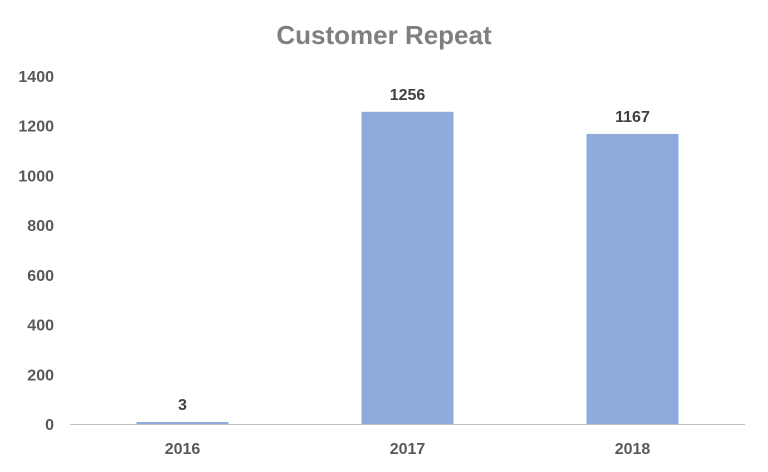 The height and width of the screenshot is (472, 768). What do you see at coordinates (36, 77) in the screenshot?
I see `y-tick-label-1400: 1400` at bounding box center [36, 77].